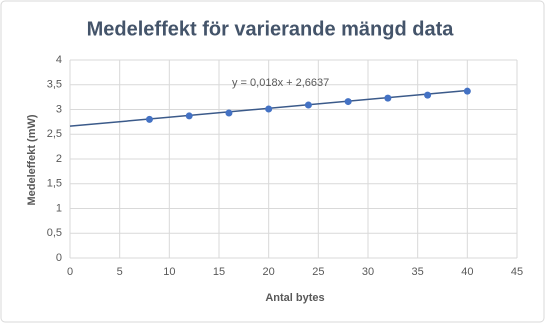  I want to click on x-tick-label: 30, so click(368, 272).